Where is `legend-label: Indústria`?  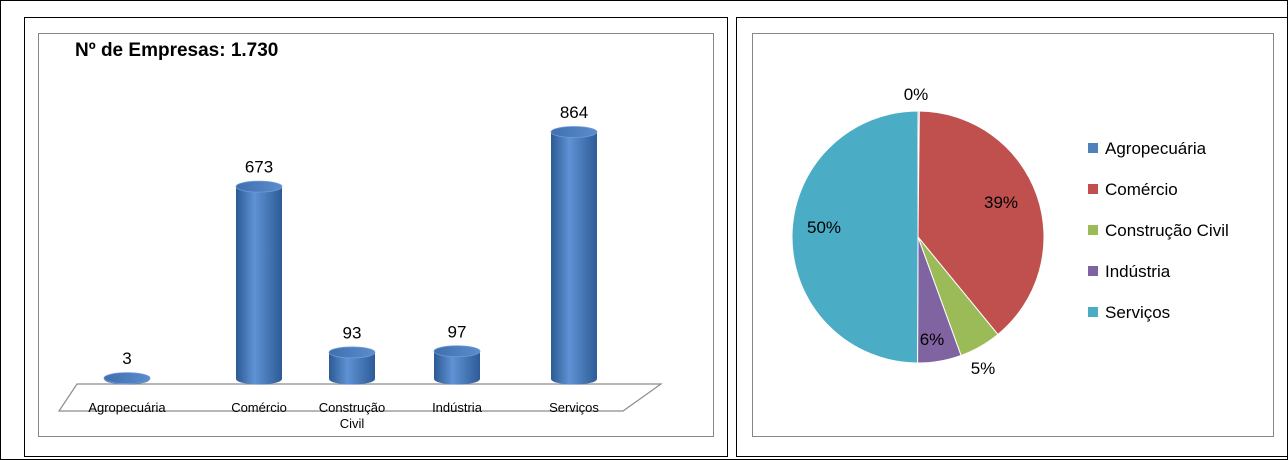 legend-label: Indústria is located at coordinates (1138, 271).